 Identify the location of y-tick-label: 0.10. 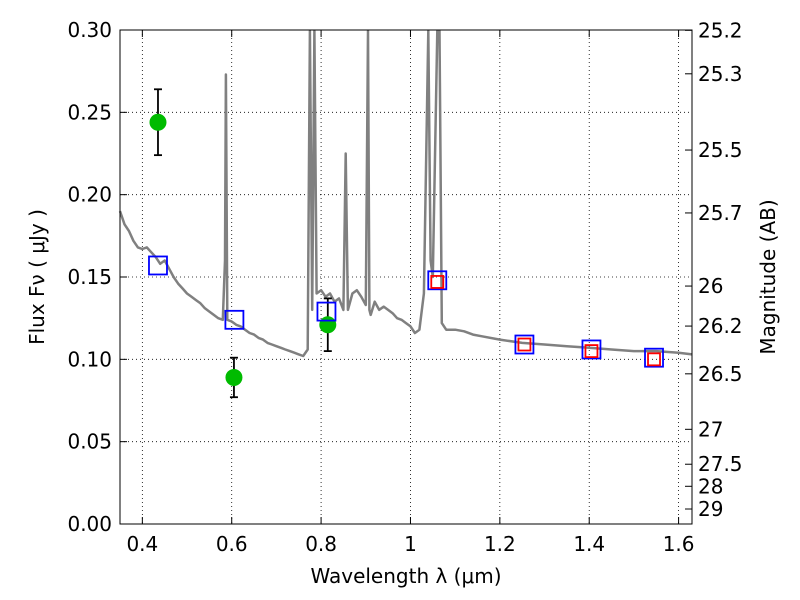
(89, 359).